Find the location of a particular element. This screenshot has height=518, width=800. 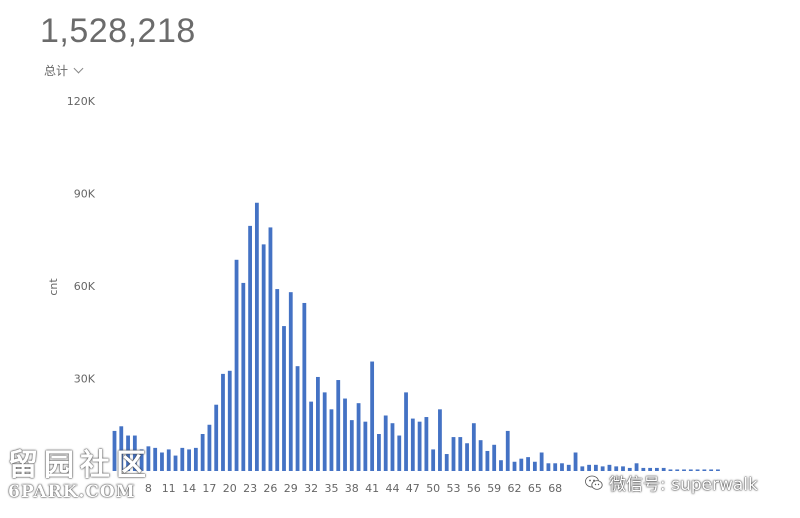

x-tick-label: 62 is located at coordinates (515, 488).